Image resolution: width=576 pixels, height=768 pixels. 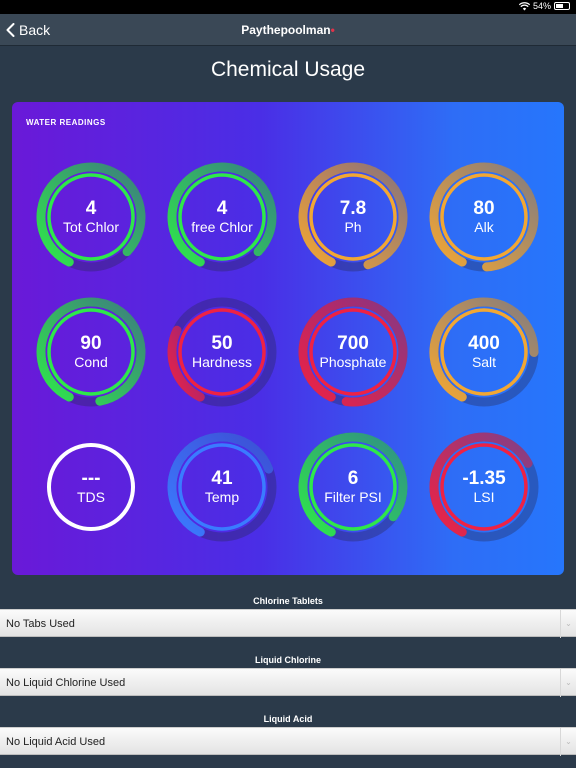 What do you see at coordinates (353, 343) in the screenshot?
I see `gauge-value: 700` at bounding box center [353, 343].